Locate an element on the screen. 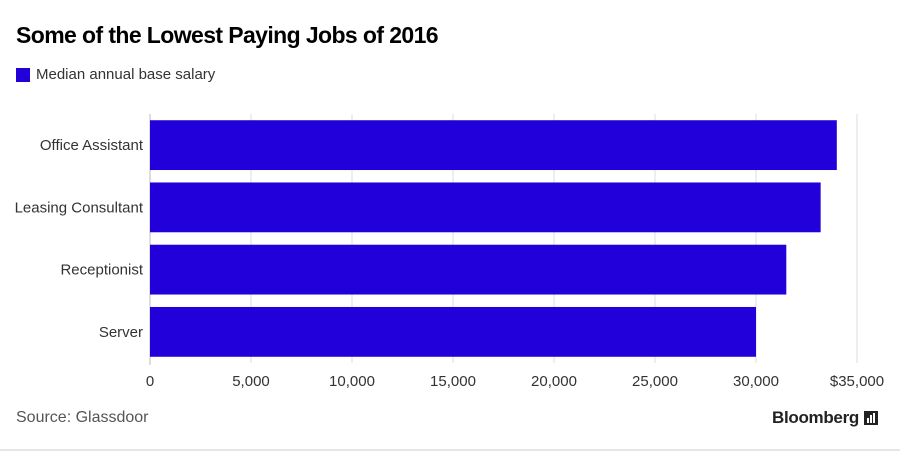 The width and height of the screenshot is (900, 452). category-label: Server is located at coordinates (121, 332).